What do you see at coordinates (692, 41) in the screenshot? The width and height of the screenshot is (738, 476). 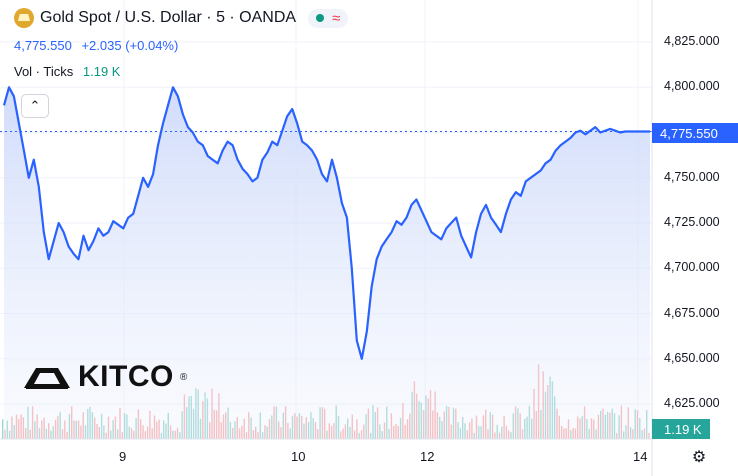 I see `price-tick-label: 4,825.000` at bounding box center [692, 41].